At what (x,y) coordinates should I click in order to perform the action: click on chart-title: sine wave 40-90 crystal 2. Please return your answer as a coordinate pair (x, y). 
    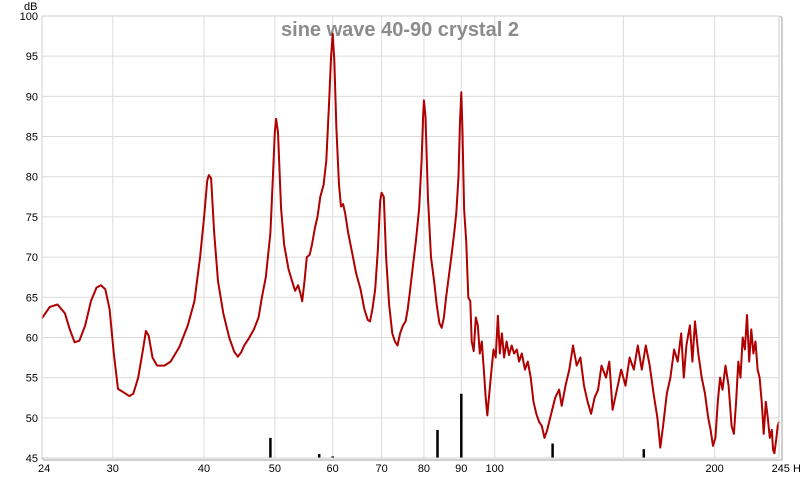
    Looking at the image, I should click on (400, 30).